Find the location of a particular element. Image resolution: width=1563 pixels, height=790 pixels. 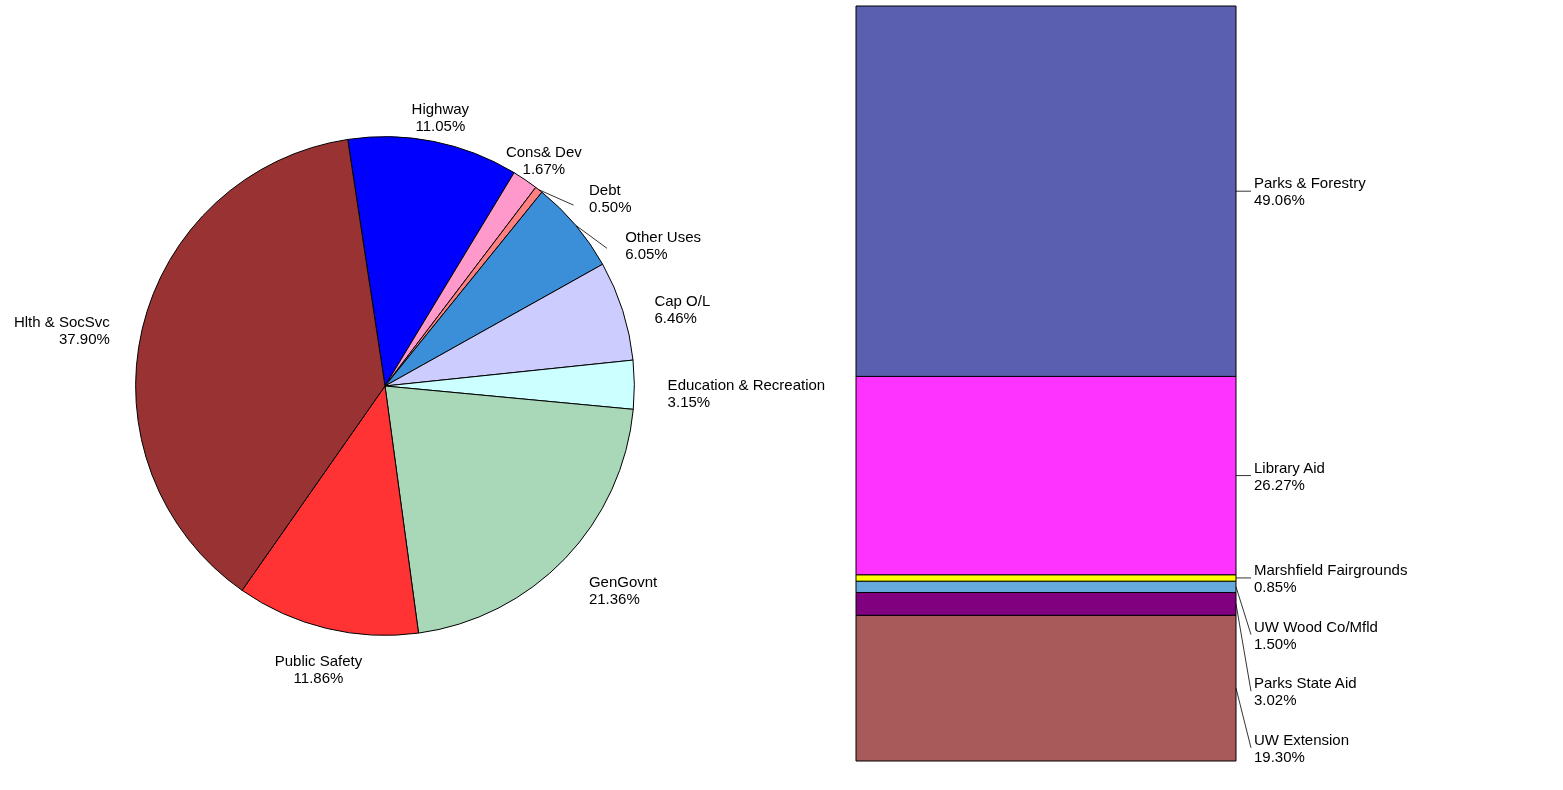

text: Parks State Aid is located at coordinates (1305, 683).